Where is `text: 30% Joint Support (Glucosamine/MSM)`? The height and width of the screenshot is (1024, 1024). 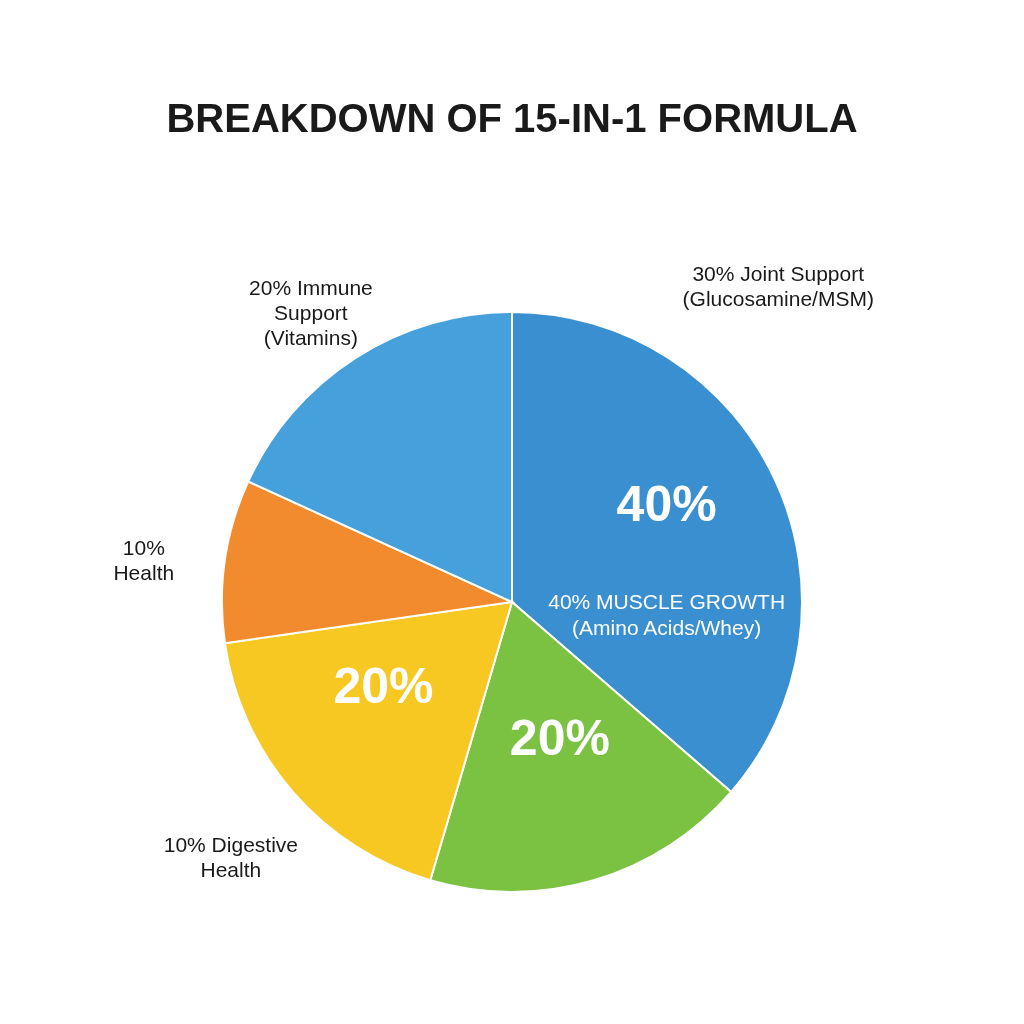
text: 30% Joint Support (Glucosamine/MSM) is located at coordinates (778, 286).